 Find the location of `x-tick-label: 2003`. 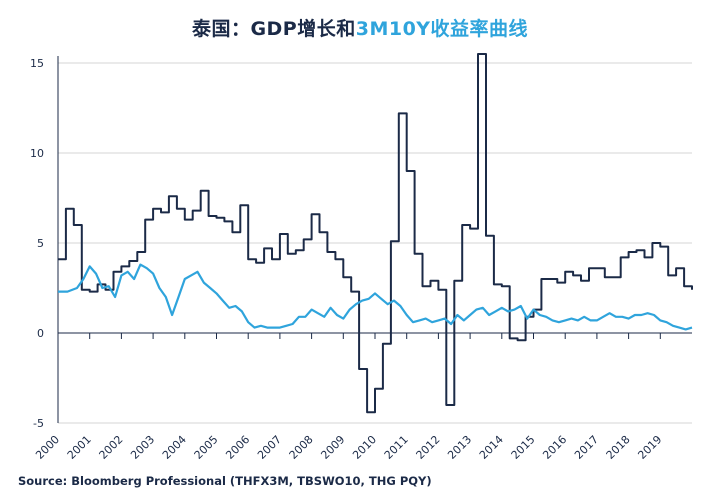

x-tick-label: 2003 is located at coordinates (142, 447).